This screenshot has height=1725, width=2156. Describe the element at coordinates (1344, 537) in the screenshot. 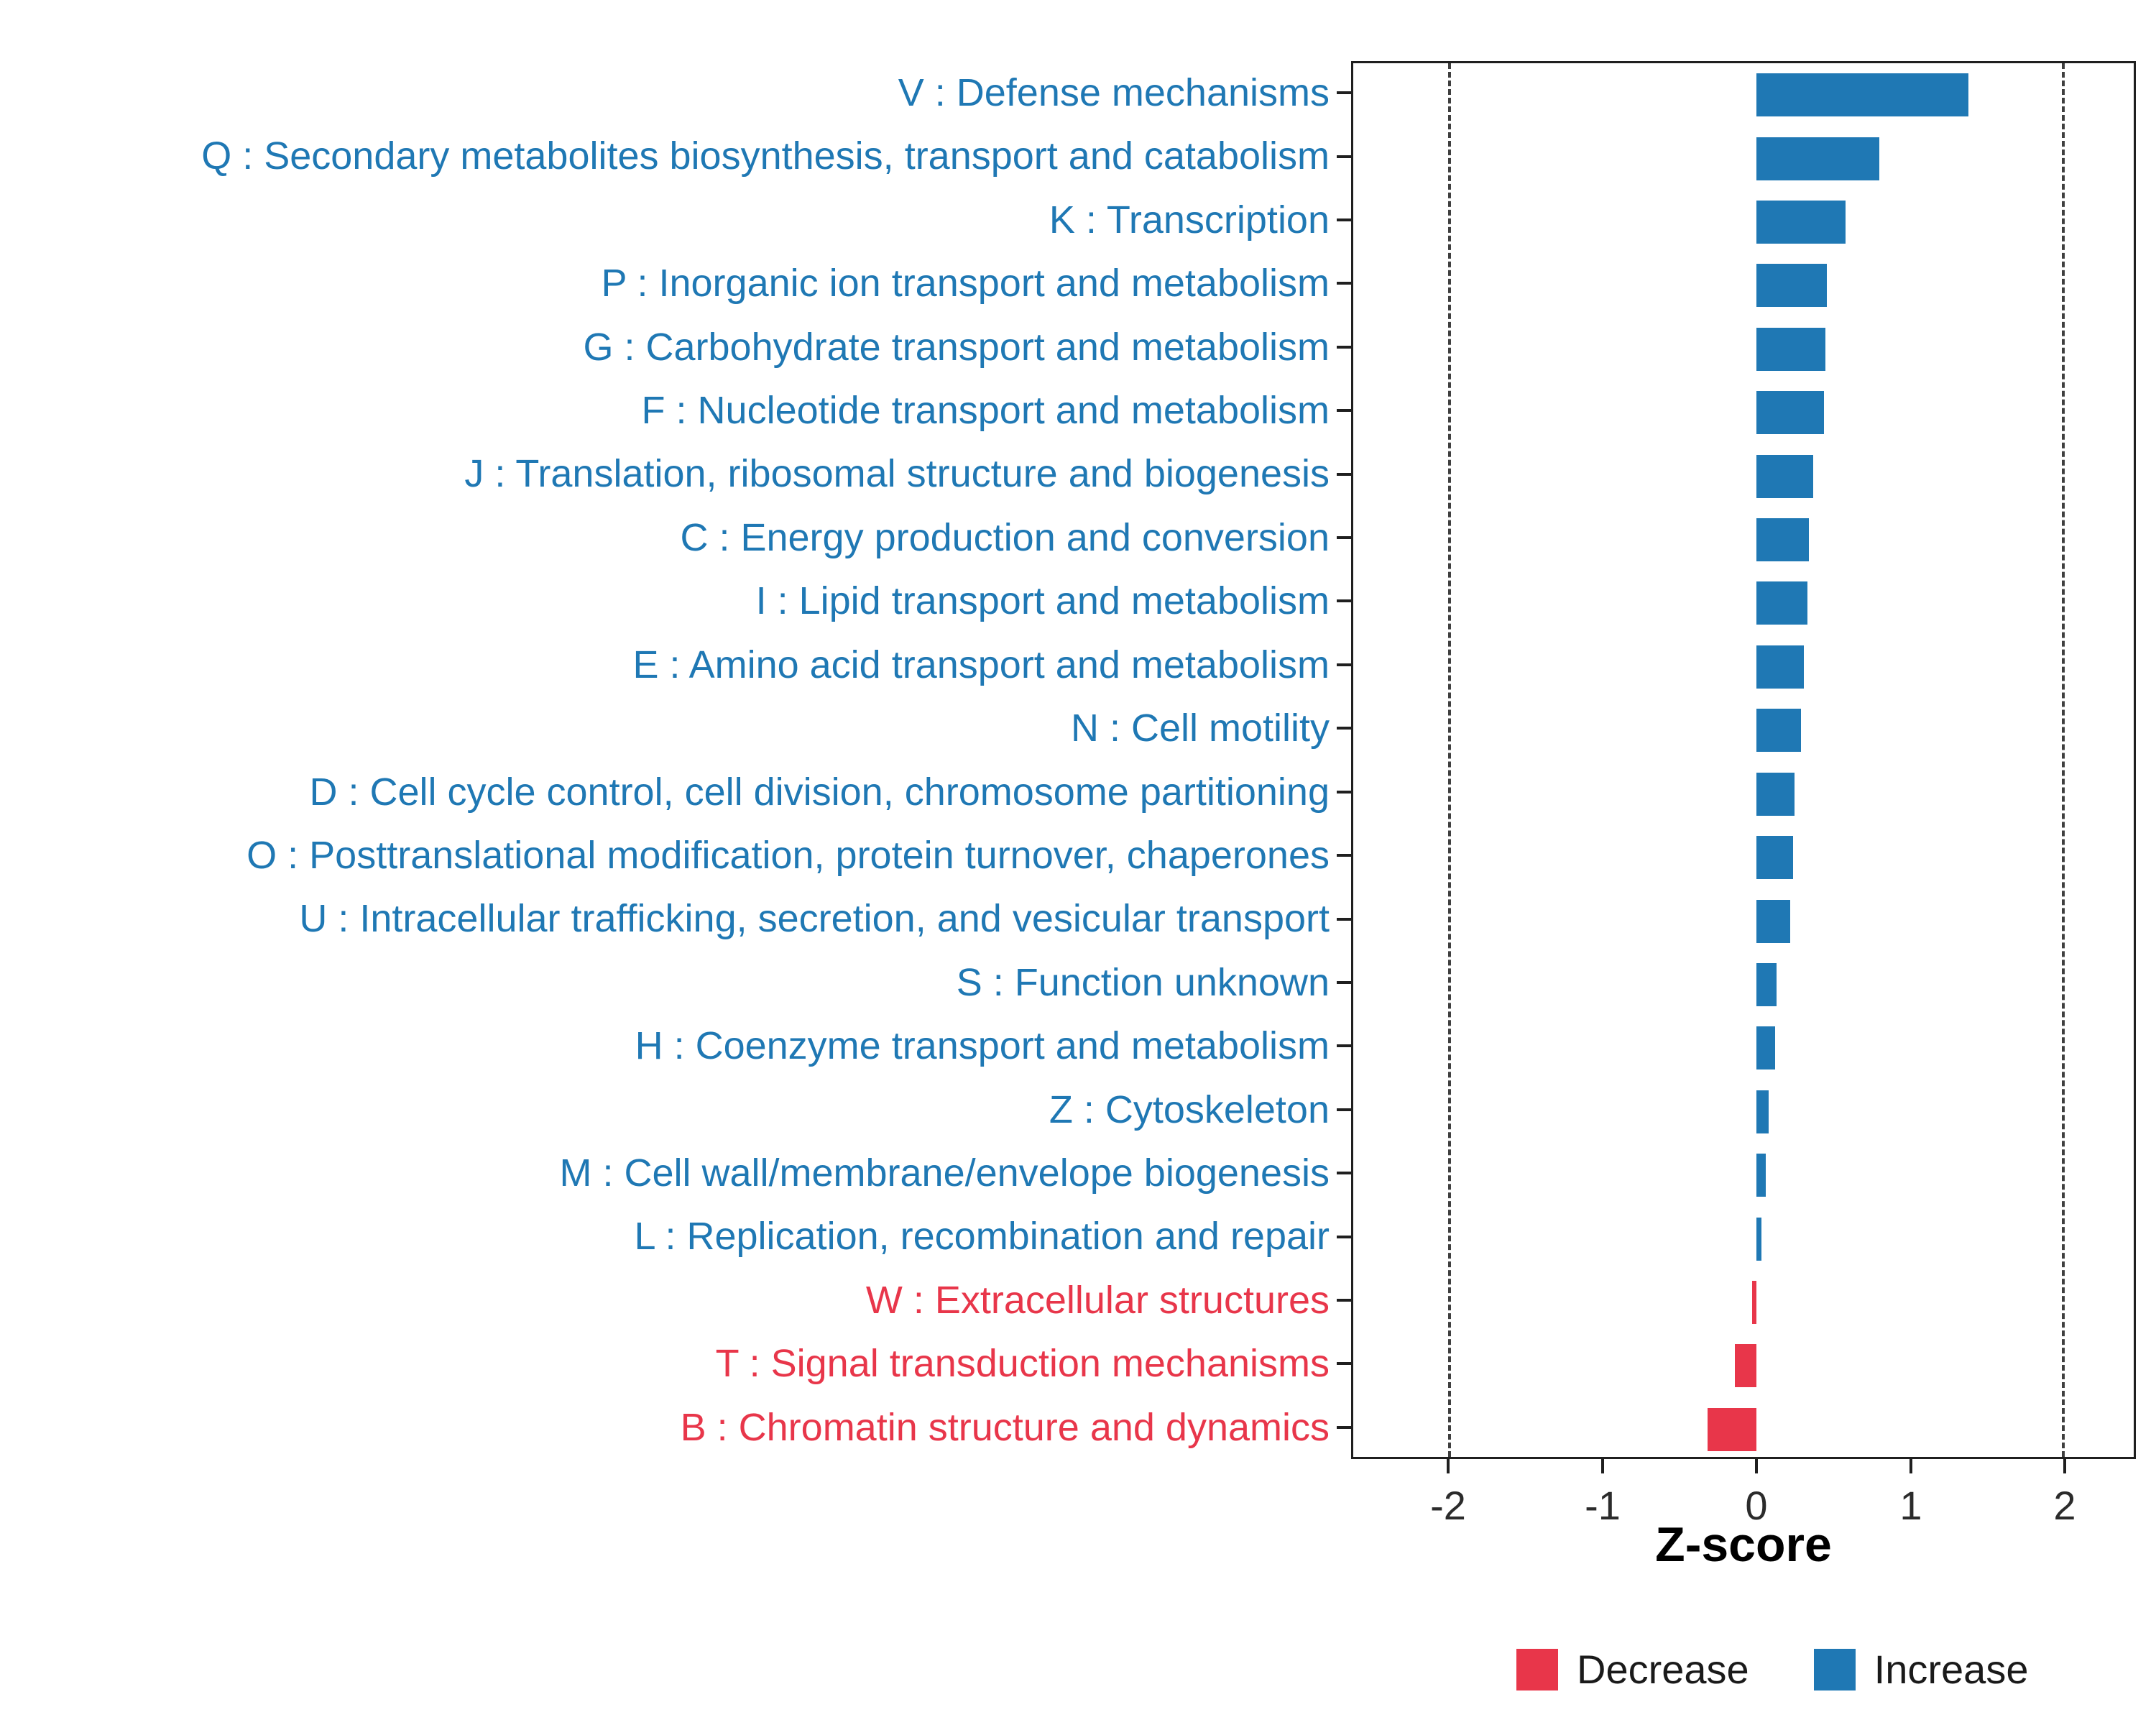

I see `y-tick-c` at that location.